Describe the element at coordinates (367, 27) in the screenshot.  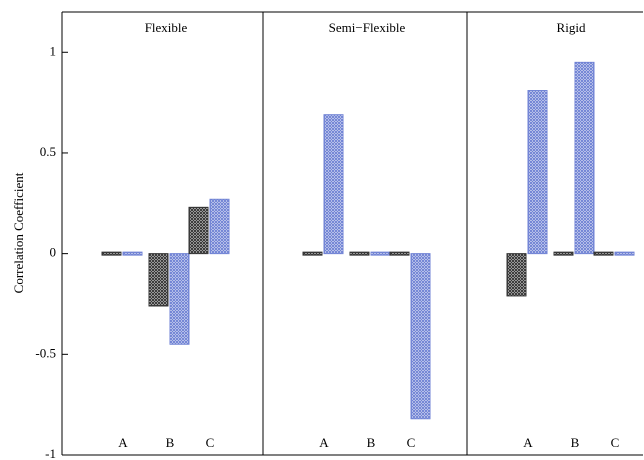
I see `panel-title: Semi−Flexible` at that location.